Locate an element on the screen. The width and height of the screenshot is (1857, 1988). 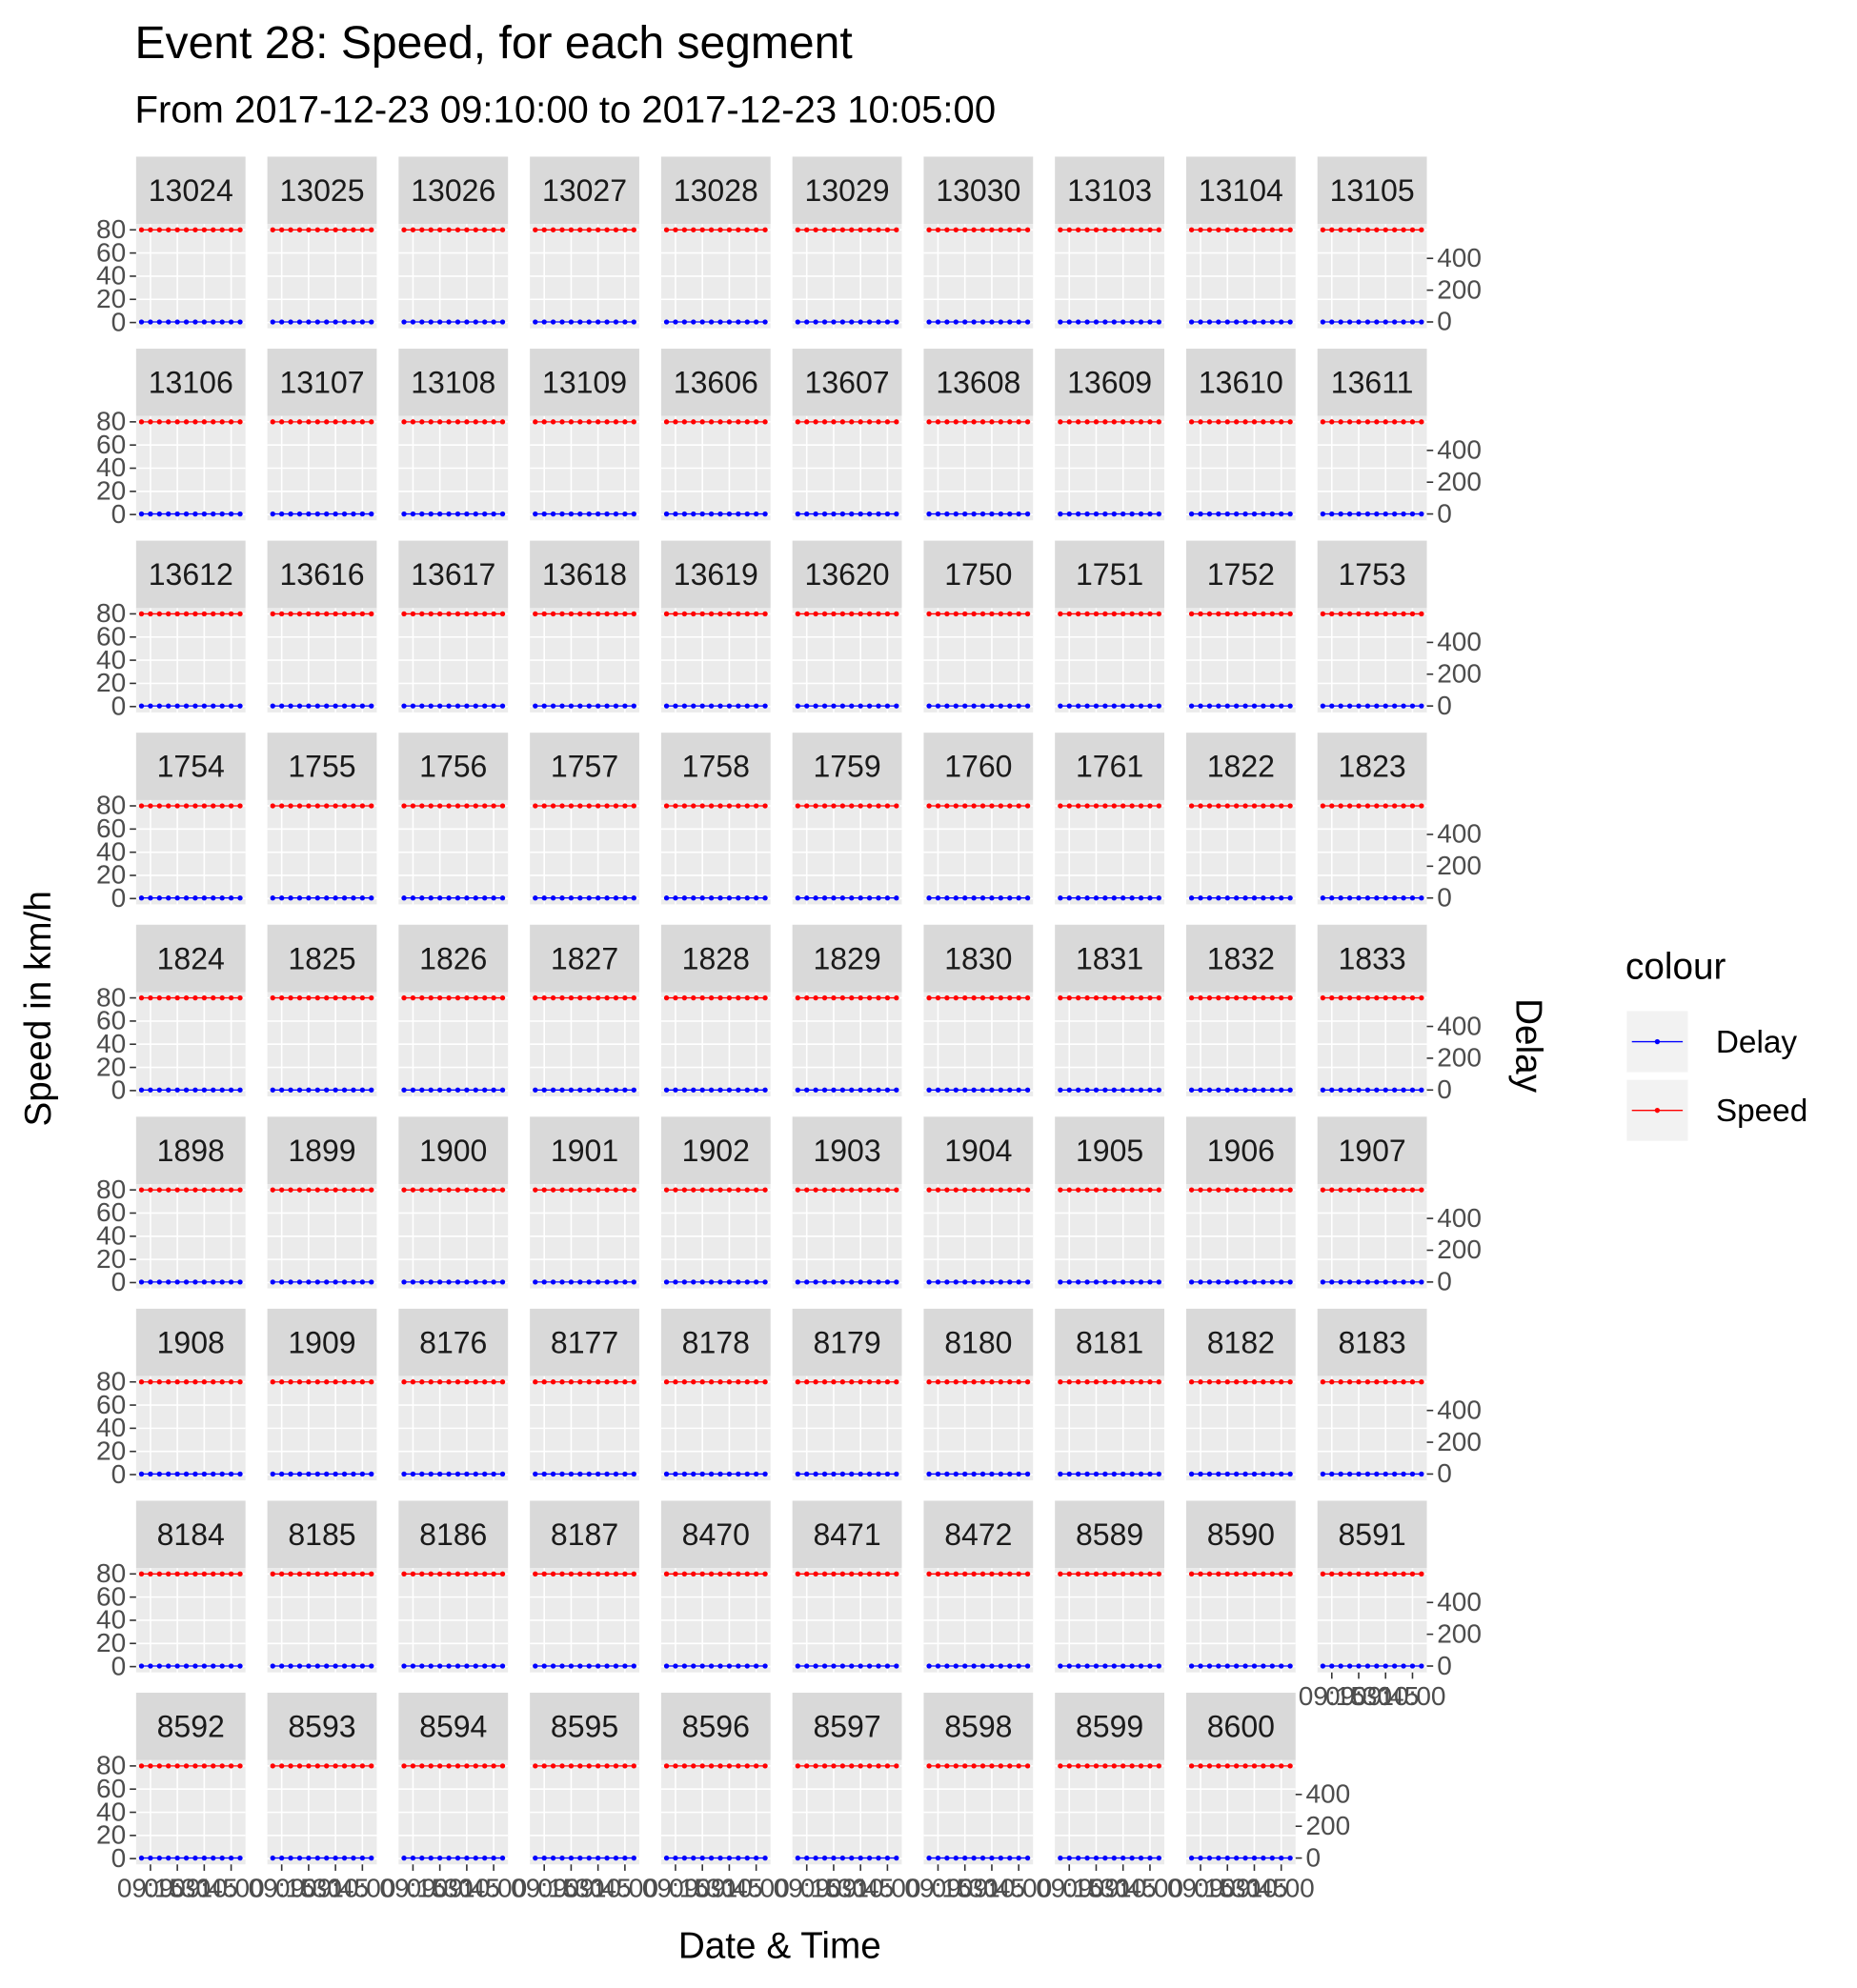
strip-label: 1760 is located at coordinates (978, 767).